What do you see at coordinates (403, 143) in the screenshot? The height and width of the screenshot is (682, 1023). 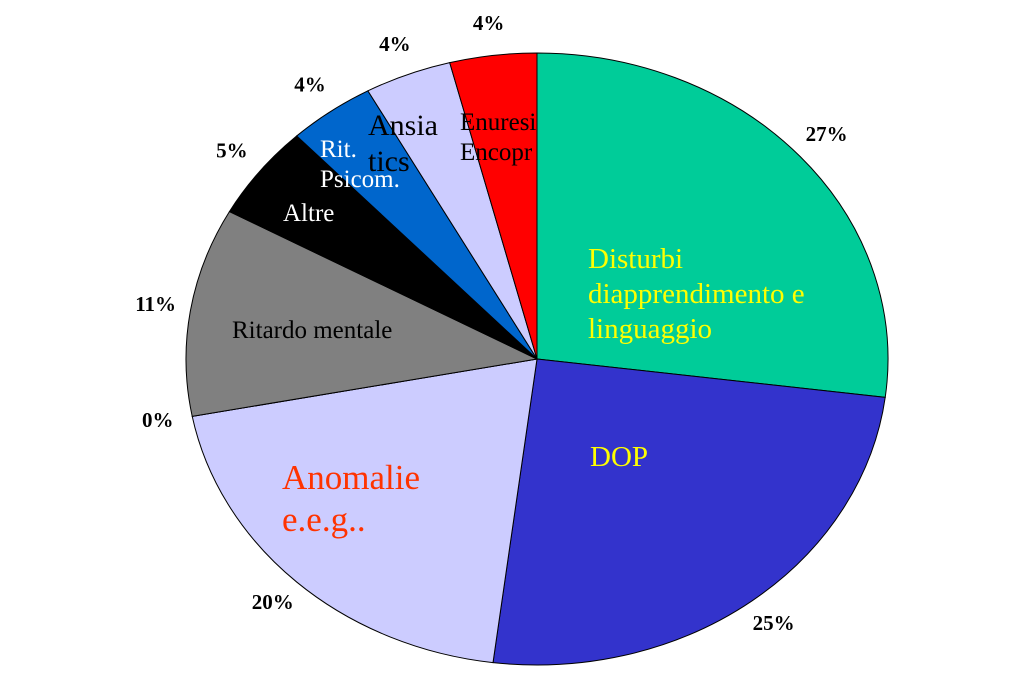 I see `slice-label: Ansia tics` at bounding box center [403, 143].